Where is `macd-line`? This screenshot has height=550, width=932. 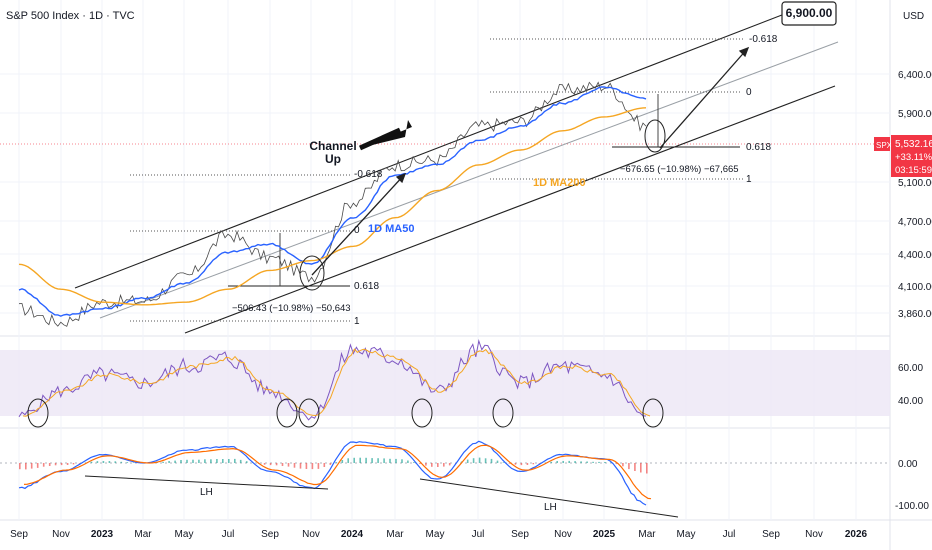
macd-line is located at coordinates (332, 473).